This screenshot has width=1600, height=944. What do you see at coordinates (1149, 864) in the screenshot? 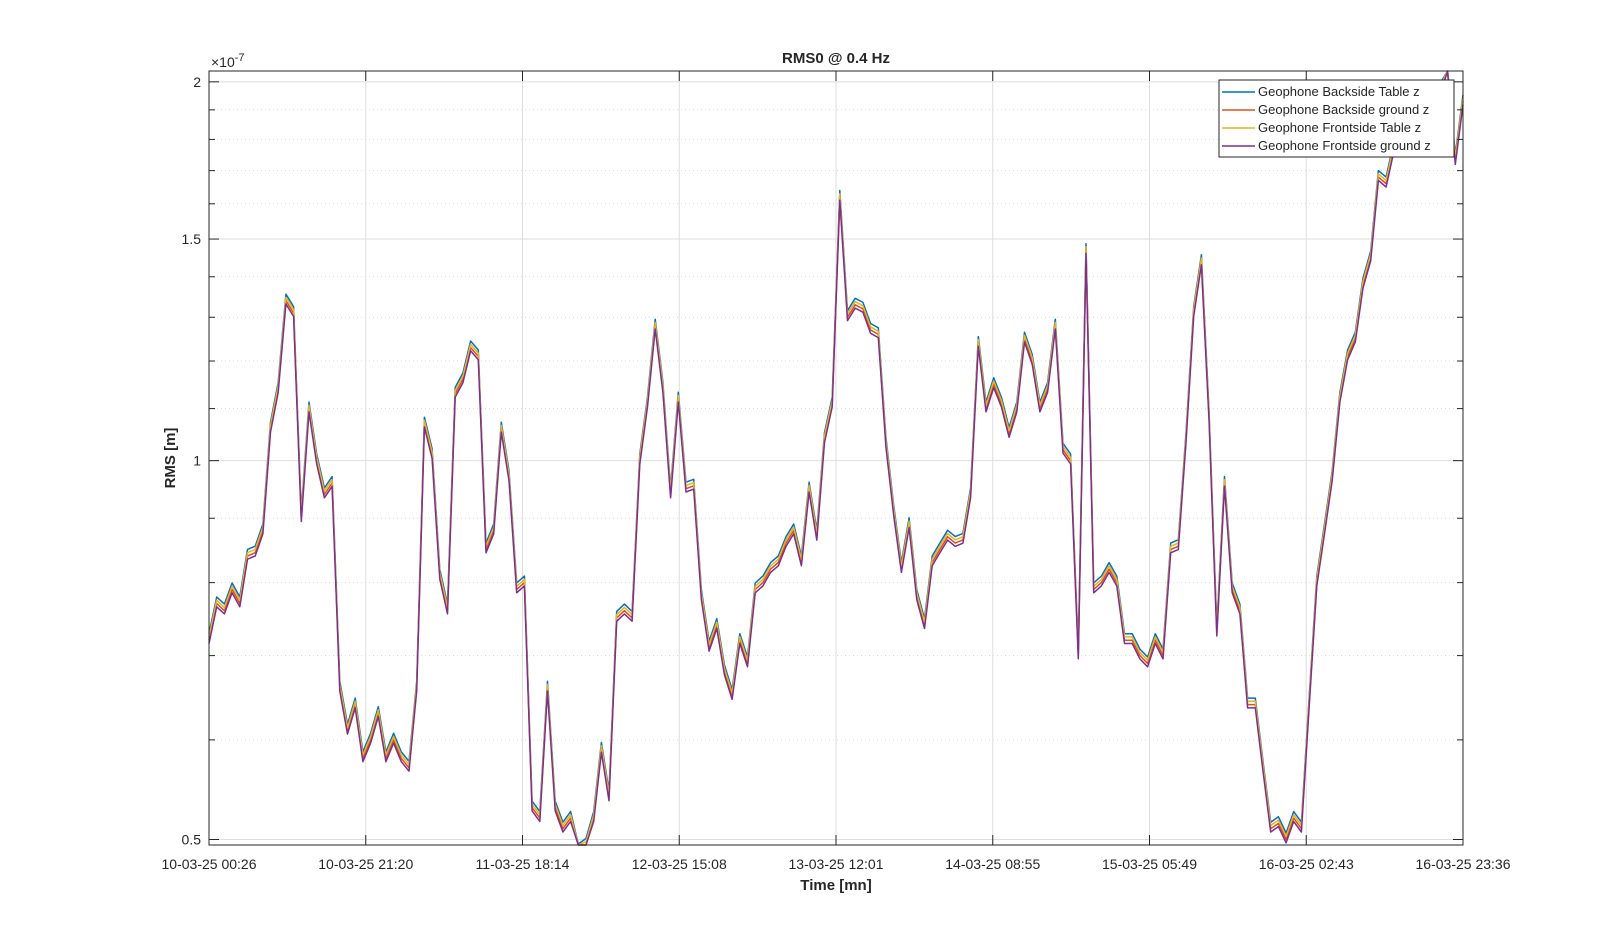
I see `x-tick-label: 15-03-25 05:49` at bounding box center [1149, 864].